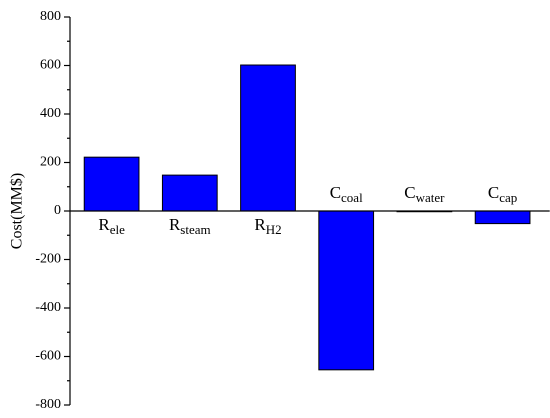  Describe the element at coordinates (50, 162) in the screenshot. I see `y-tick-label: 200` at that location.